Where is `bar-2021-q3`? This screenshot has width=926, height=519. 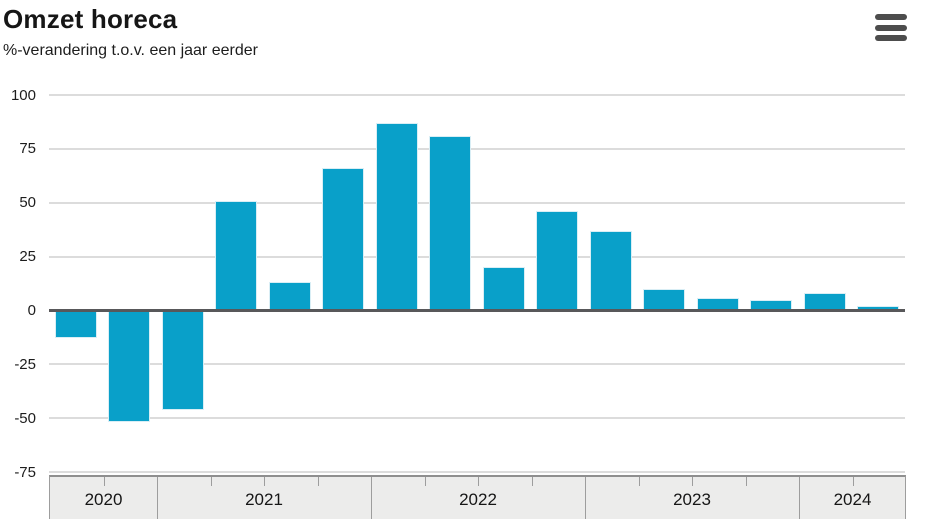
bar-2021-q3 is located at coordinates (289, 296).